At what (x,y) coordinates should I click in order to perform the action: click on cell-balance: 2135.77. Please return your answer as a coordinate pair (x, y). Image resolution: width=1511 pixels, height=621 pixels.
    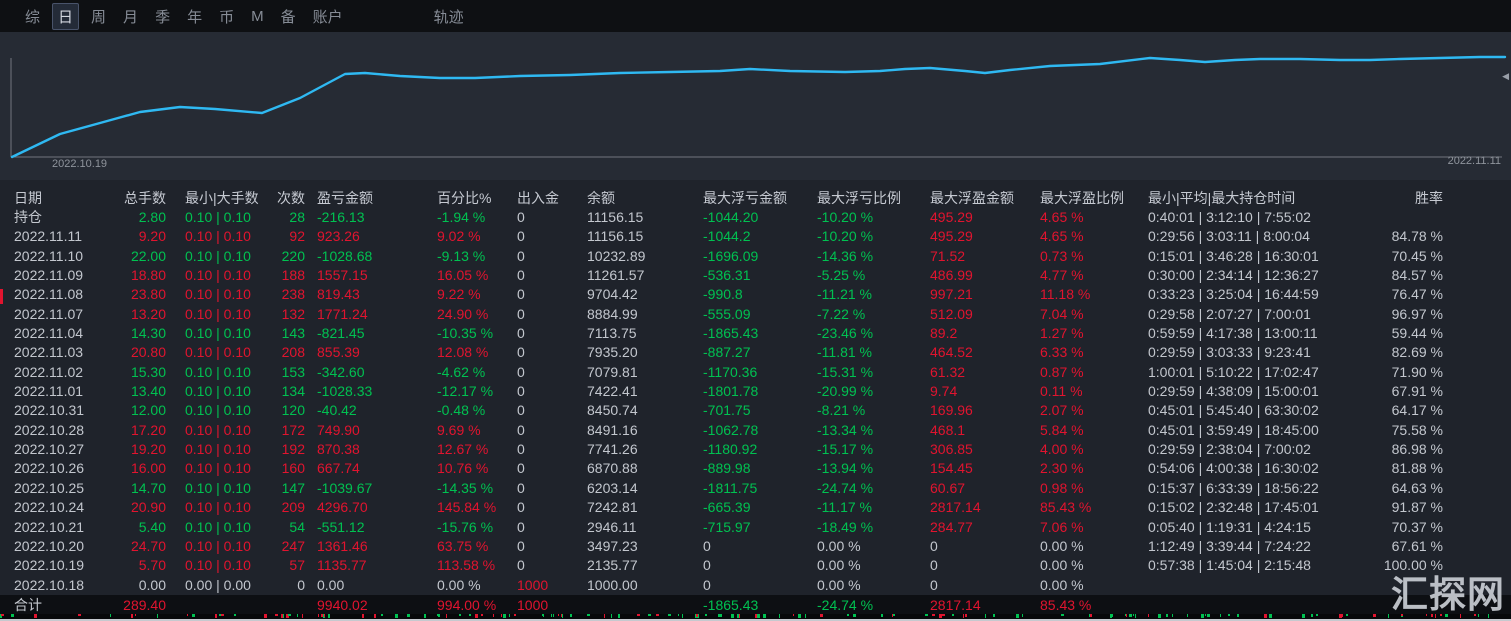
    Looking at the image, I should click on (612, 565).